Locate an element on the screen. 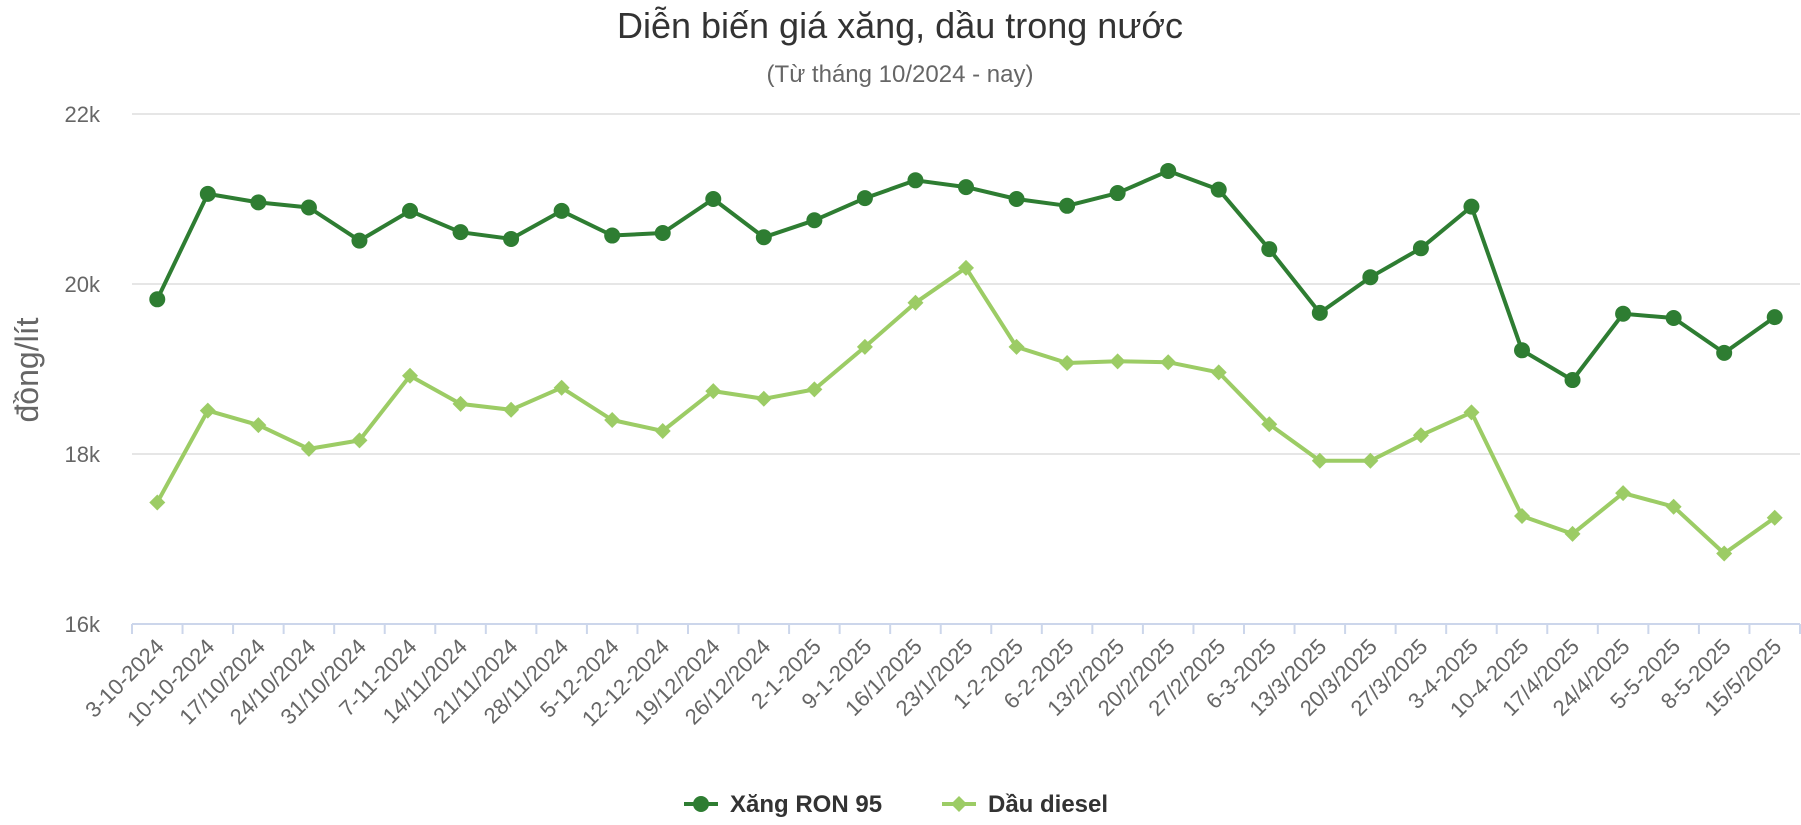  legend-label: Dầu diesel is located at coordinates (1048, 804).